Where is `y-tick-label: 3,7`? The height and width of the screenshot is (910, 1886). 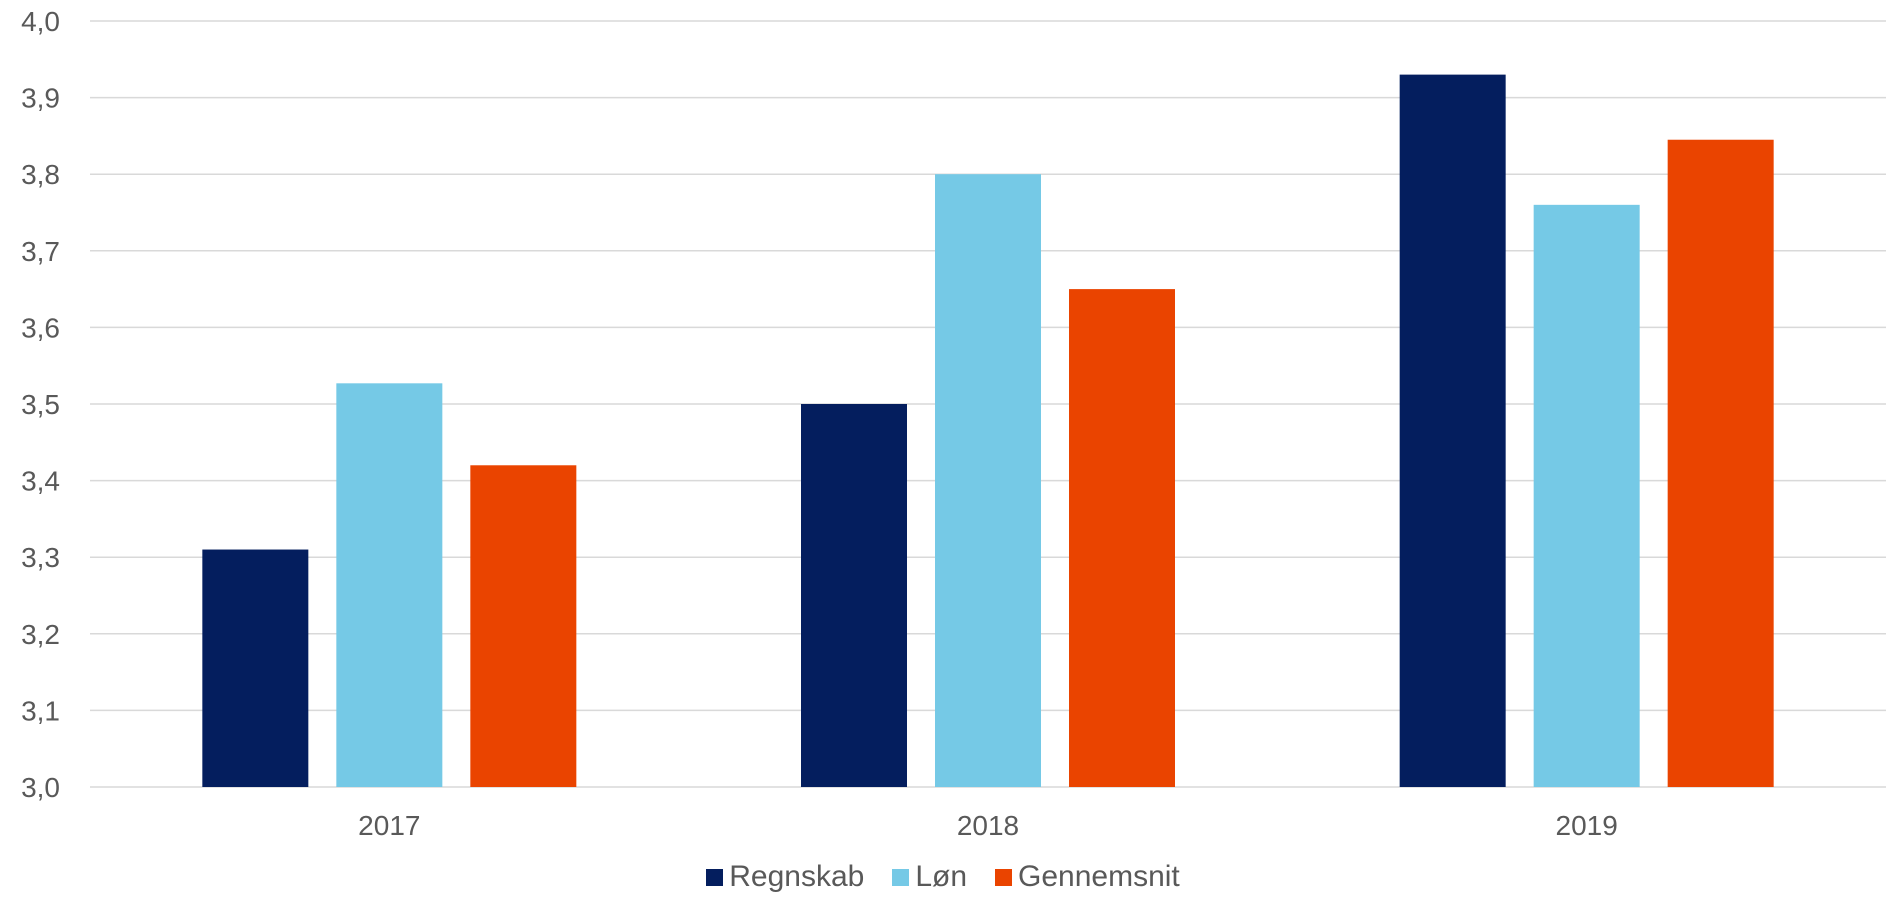
y-tick-label: 3,7 is located at coordinates (40, 251).